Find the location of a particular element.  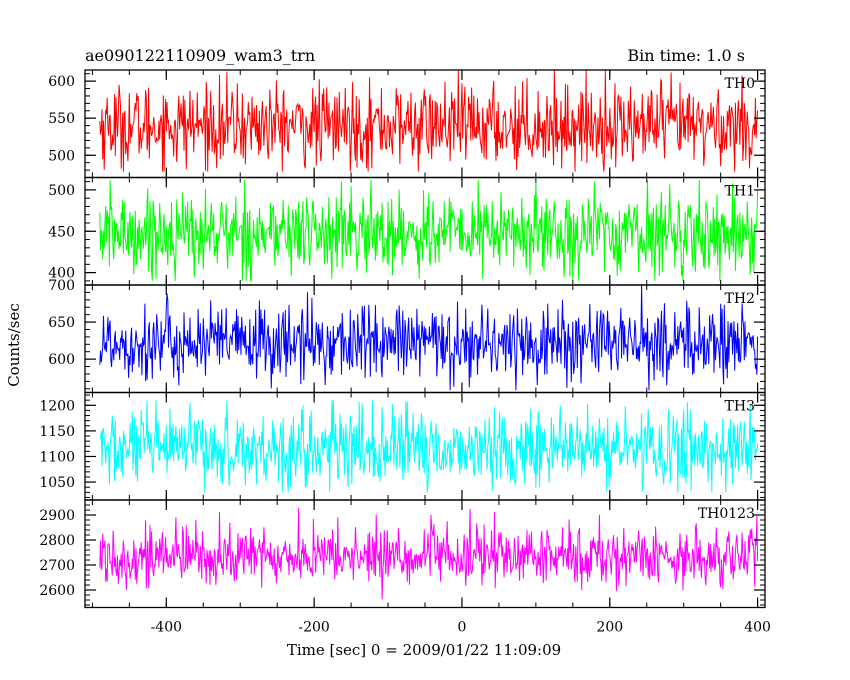

series-line-th0 is located at coordinates (429, 120).